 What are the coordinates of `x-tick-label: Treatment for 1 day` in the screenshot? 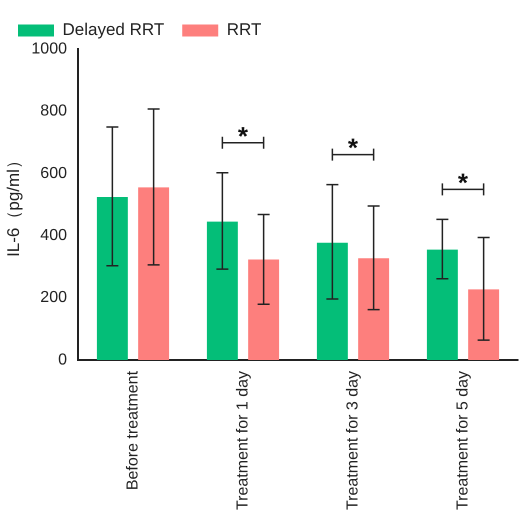 It's located at (243, 440).